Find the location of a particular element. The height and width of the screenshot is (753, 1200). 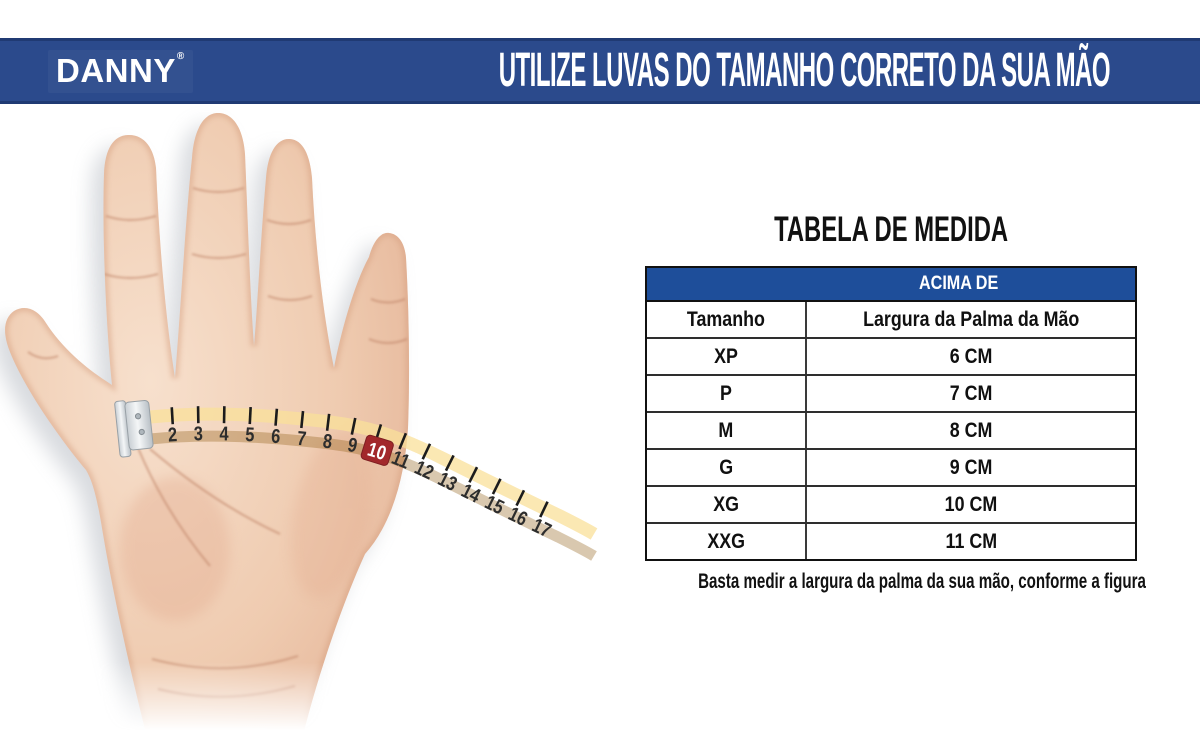

tape-number: 2 is located at coordinates (172, 433).